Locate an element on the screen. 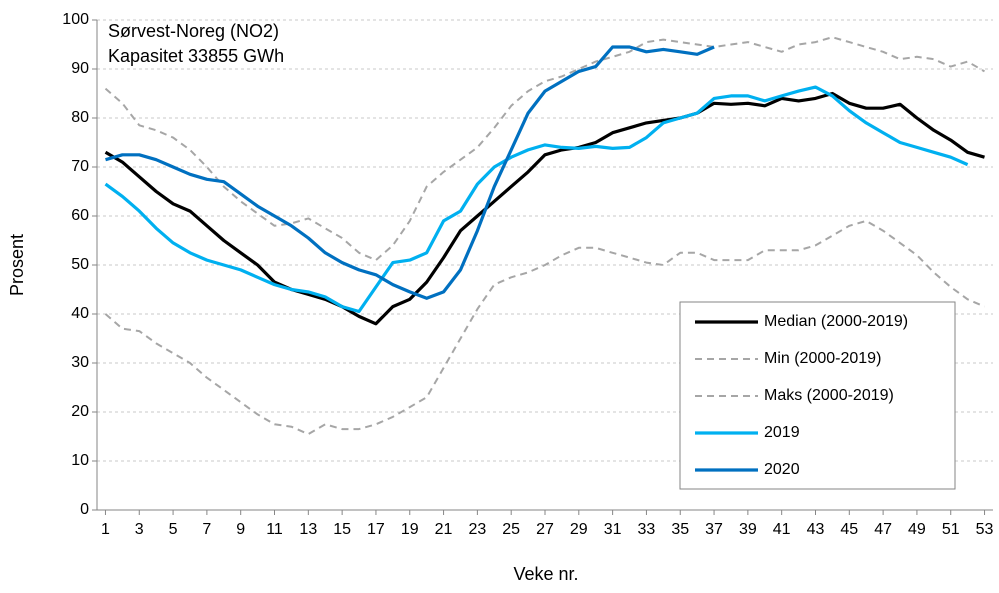  legend-label: Min (2000-2019) is located at coordinates (822, 358).